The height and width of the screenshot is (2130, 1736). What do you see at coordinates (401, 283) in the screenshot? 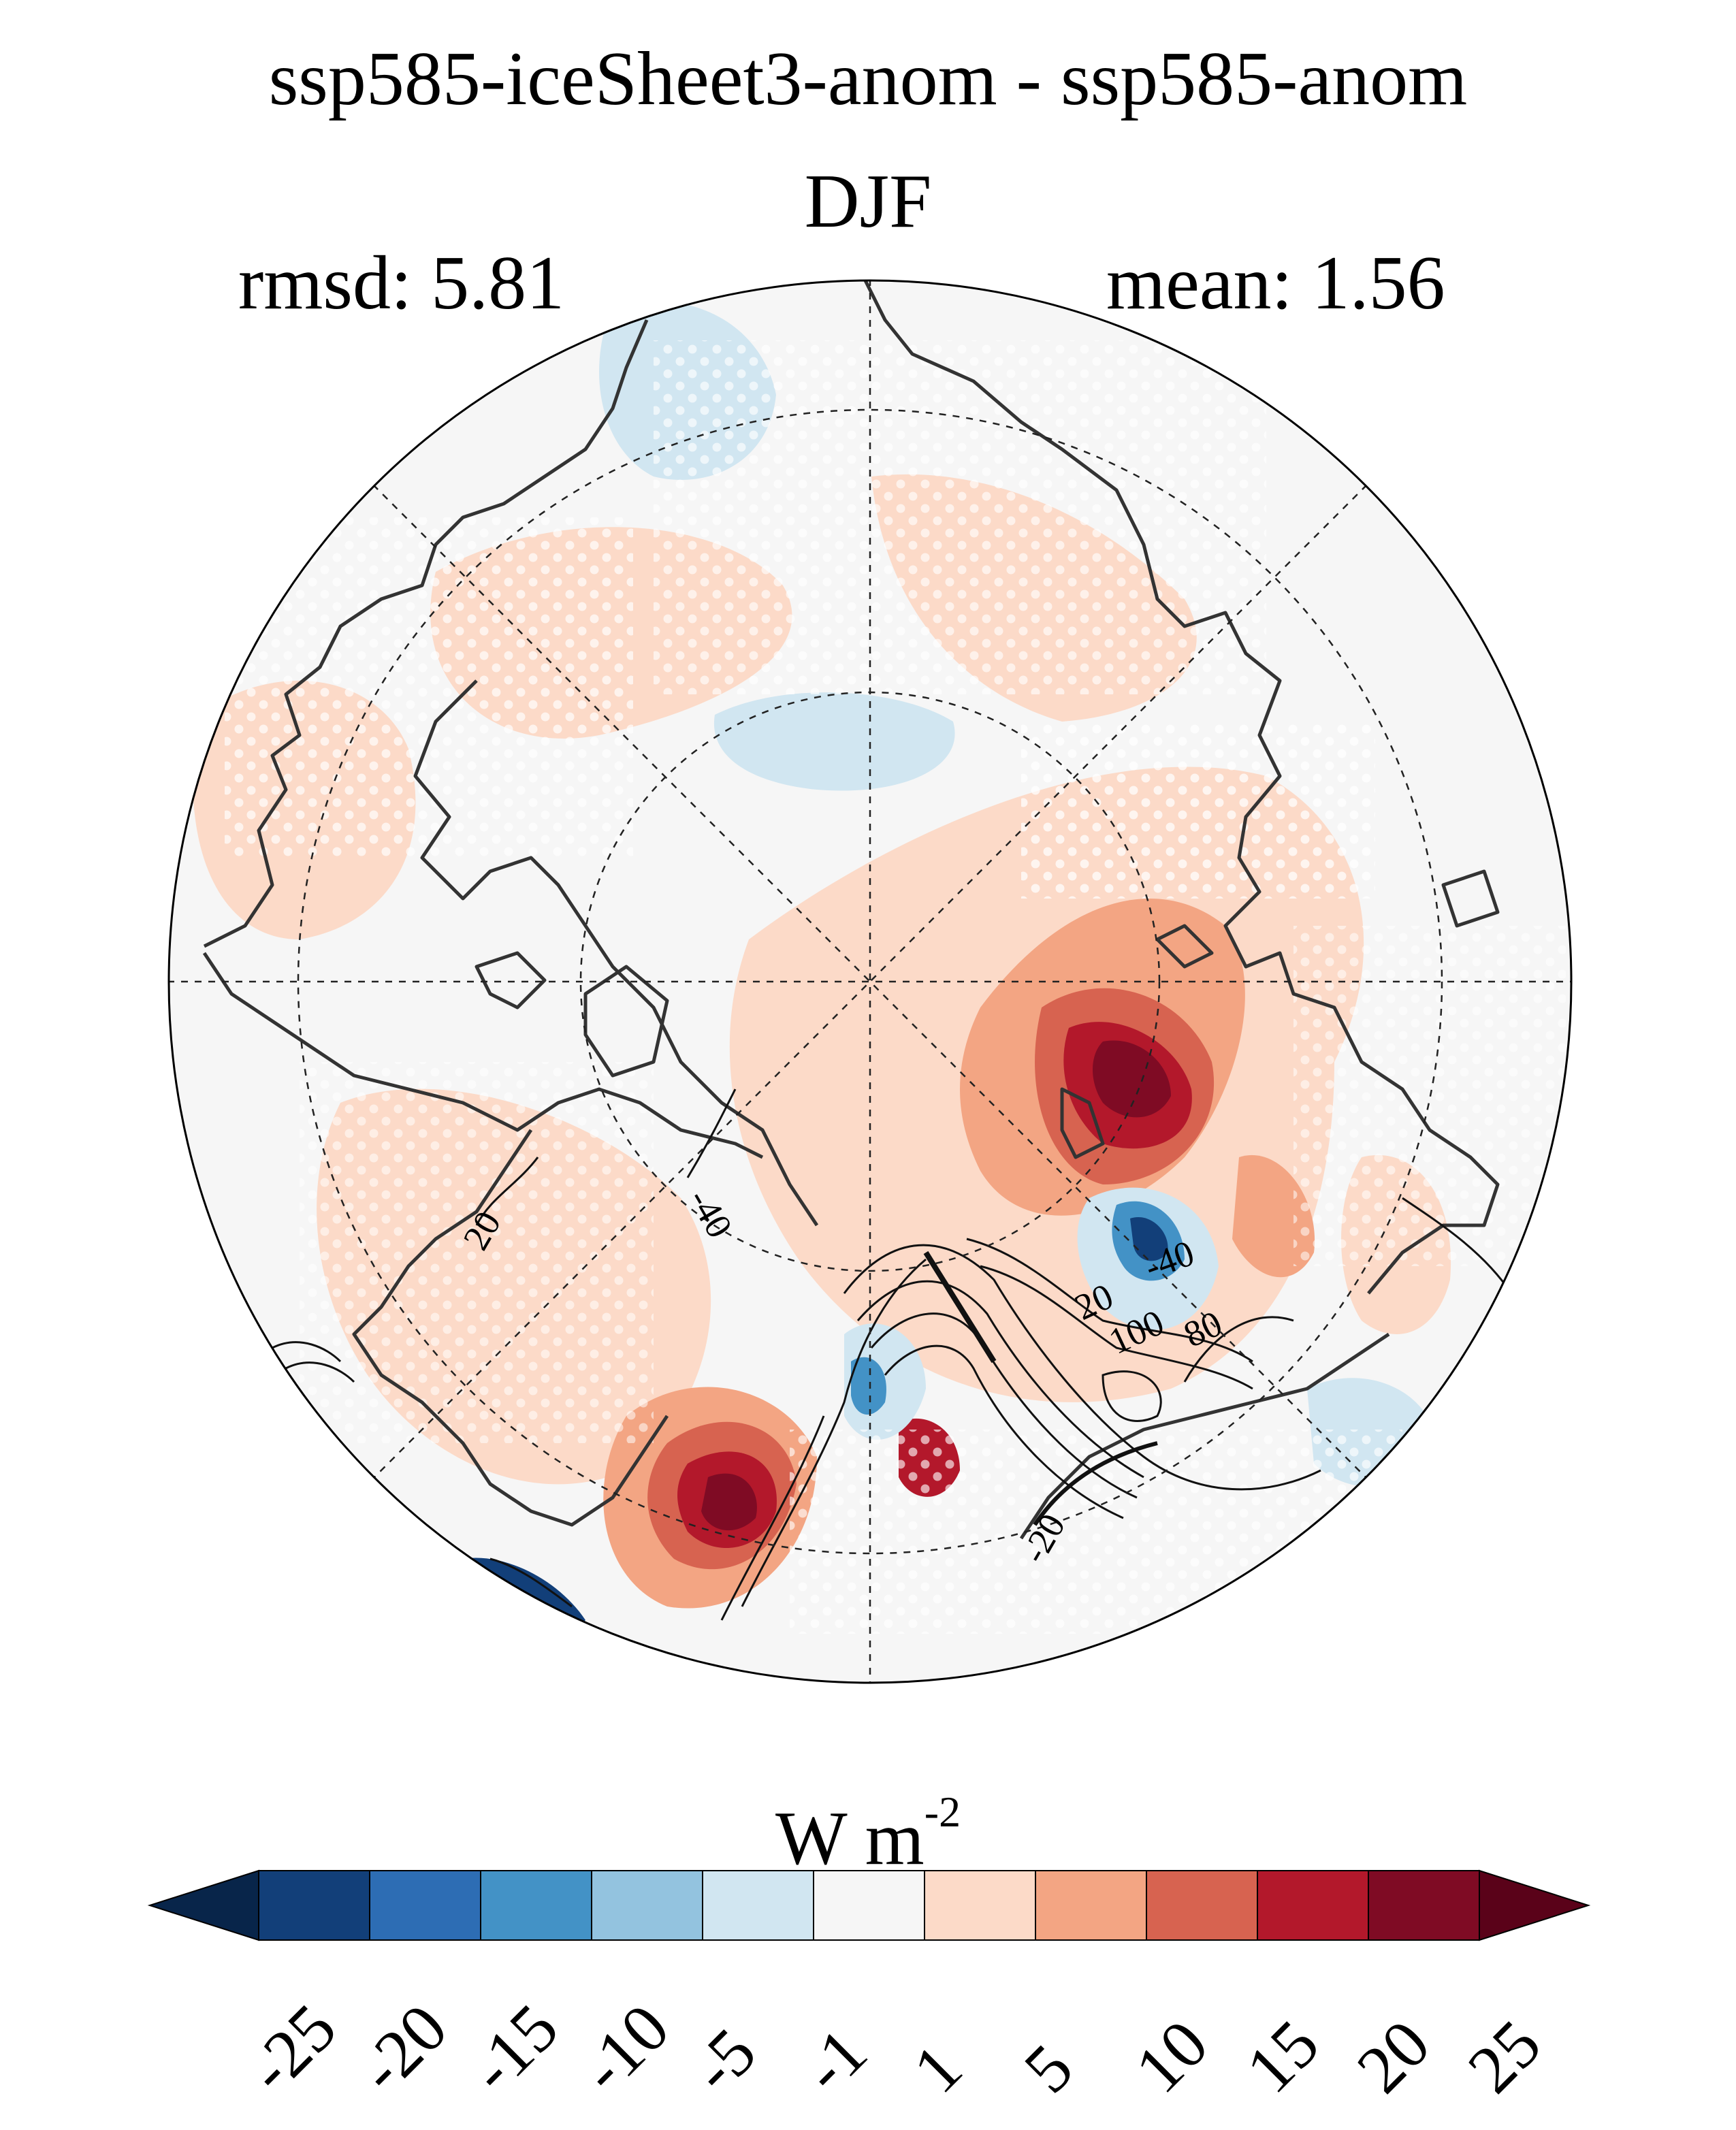
I see `rmsd-label: rmsd: 5.81` at bounding box center [401, 283].